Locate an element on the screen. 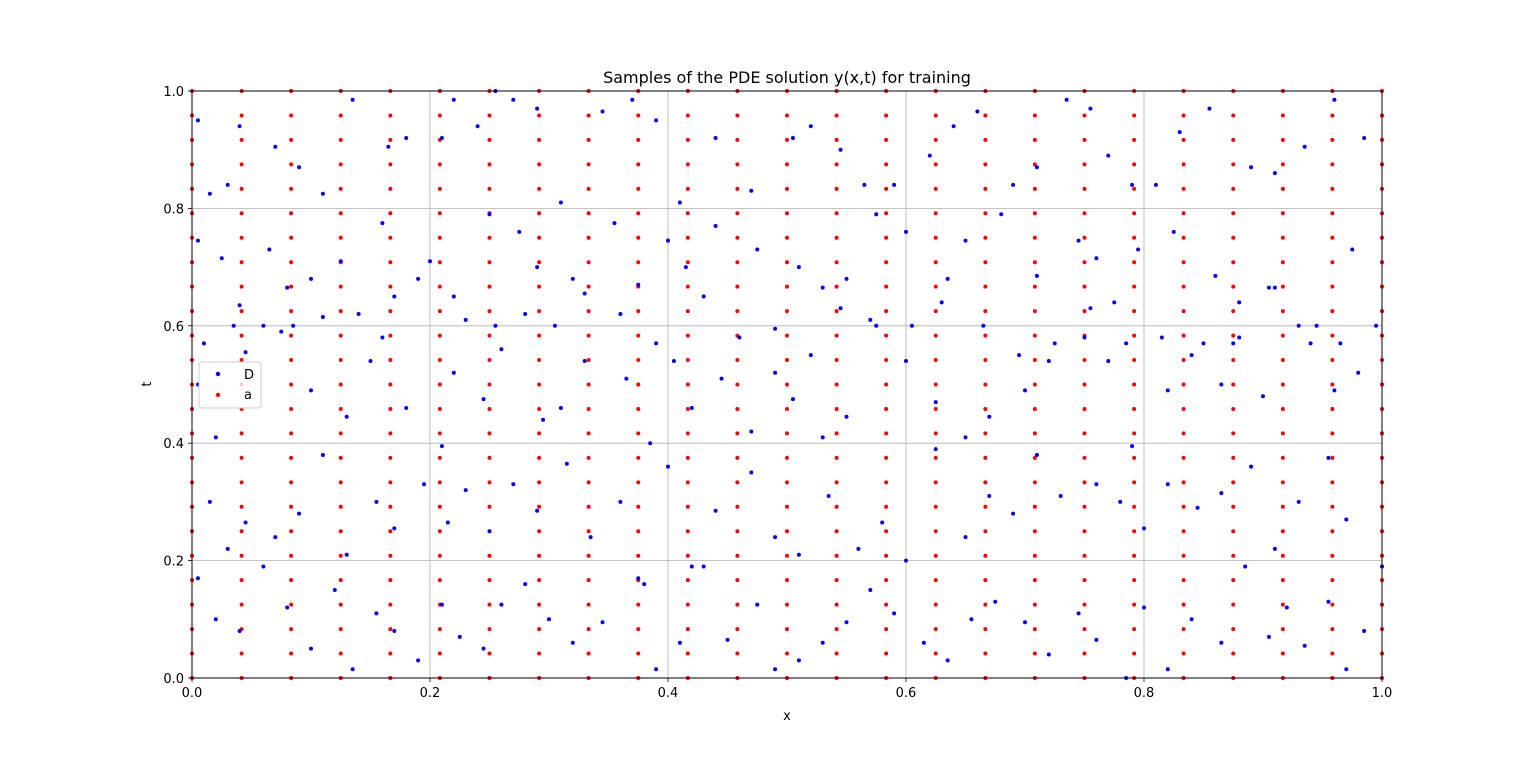 This screenshot has width=1536, height=762. x-tick-label: 1.0 is located at coordinates (1382, 693).